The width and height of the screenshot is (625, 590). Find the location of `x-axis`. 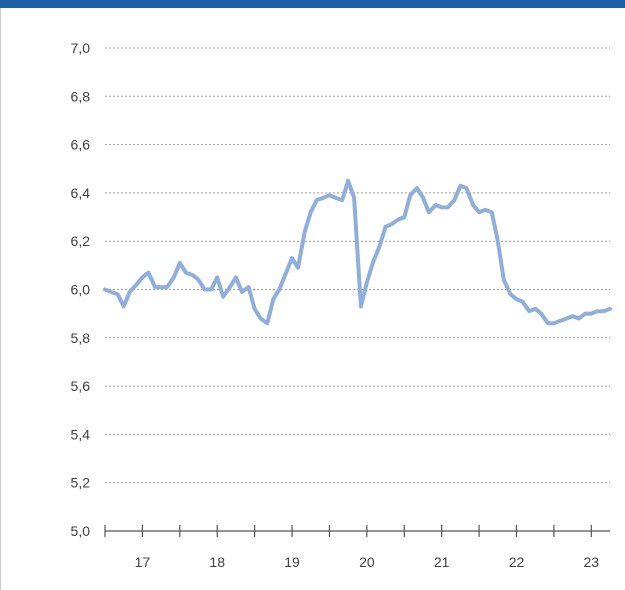

x-axis is located at coordinates (357, 531).